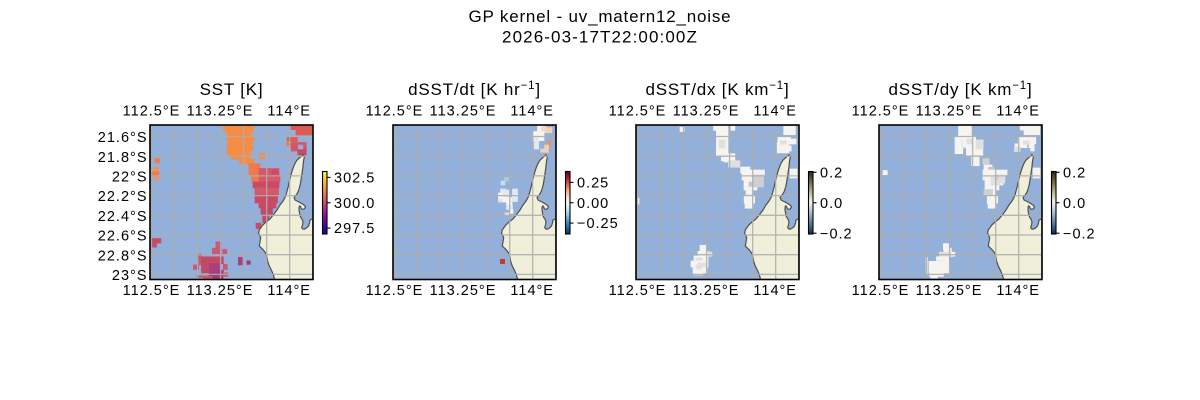 This screenshot has width=1200, height=400. Describe the element at coordinates (600, 16) in the screenshot. I see `svg-text: GP kernel - uv_matern12_noise` at that location.